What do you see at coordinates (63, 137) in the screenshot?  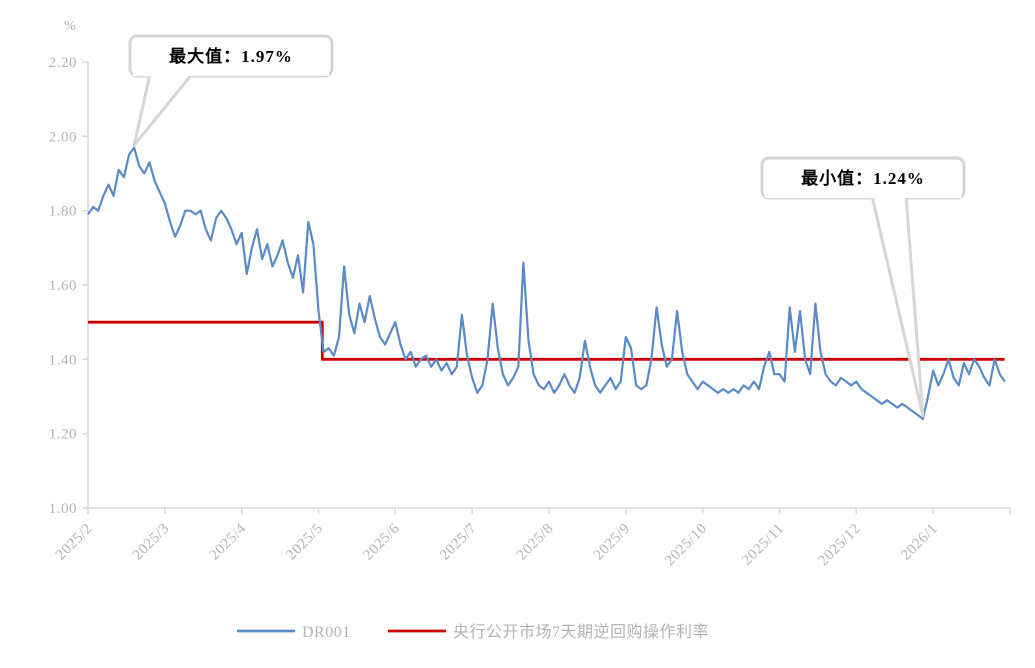 I see `y-axis-label: 2.00` at bounding box center [63, 137].